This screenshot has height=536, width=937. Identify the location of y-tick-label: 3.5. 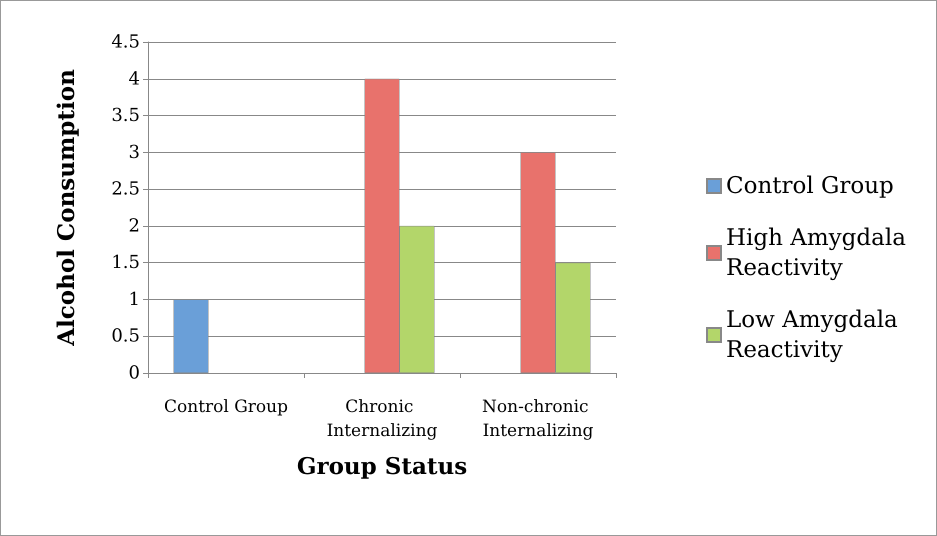
(125, 115).